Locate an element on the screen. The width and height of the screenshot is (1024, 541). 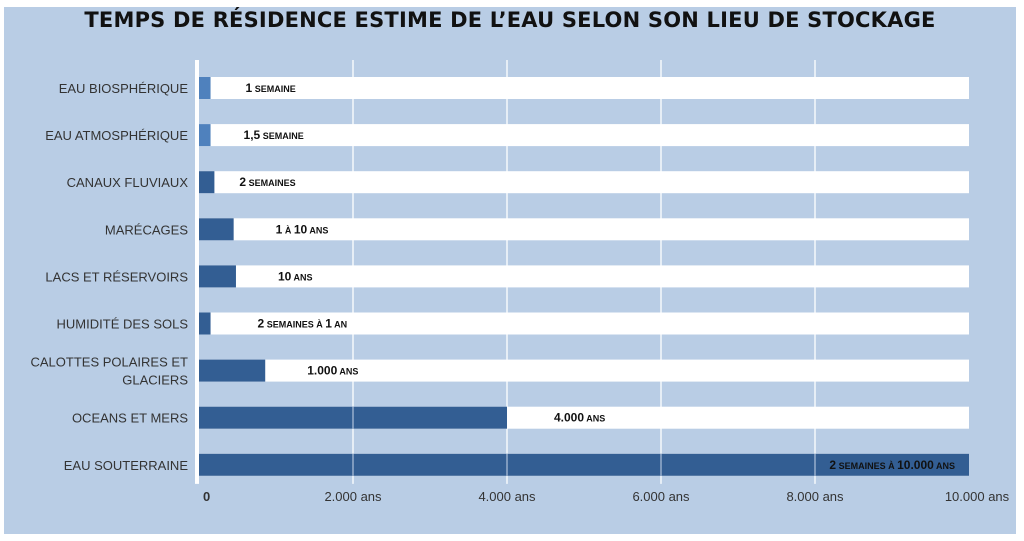
data-label: 4.000 ANS is located at coordinates (579, 418).